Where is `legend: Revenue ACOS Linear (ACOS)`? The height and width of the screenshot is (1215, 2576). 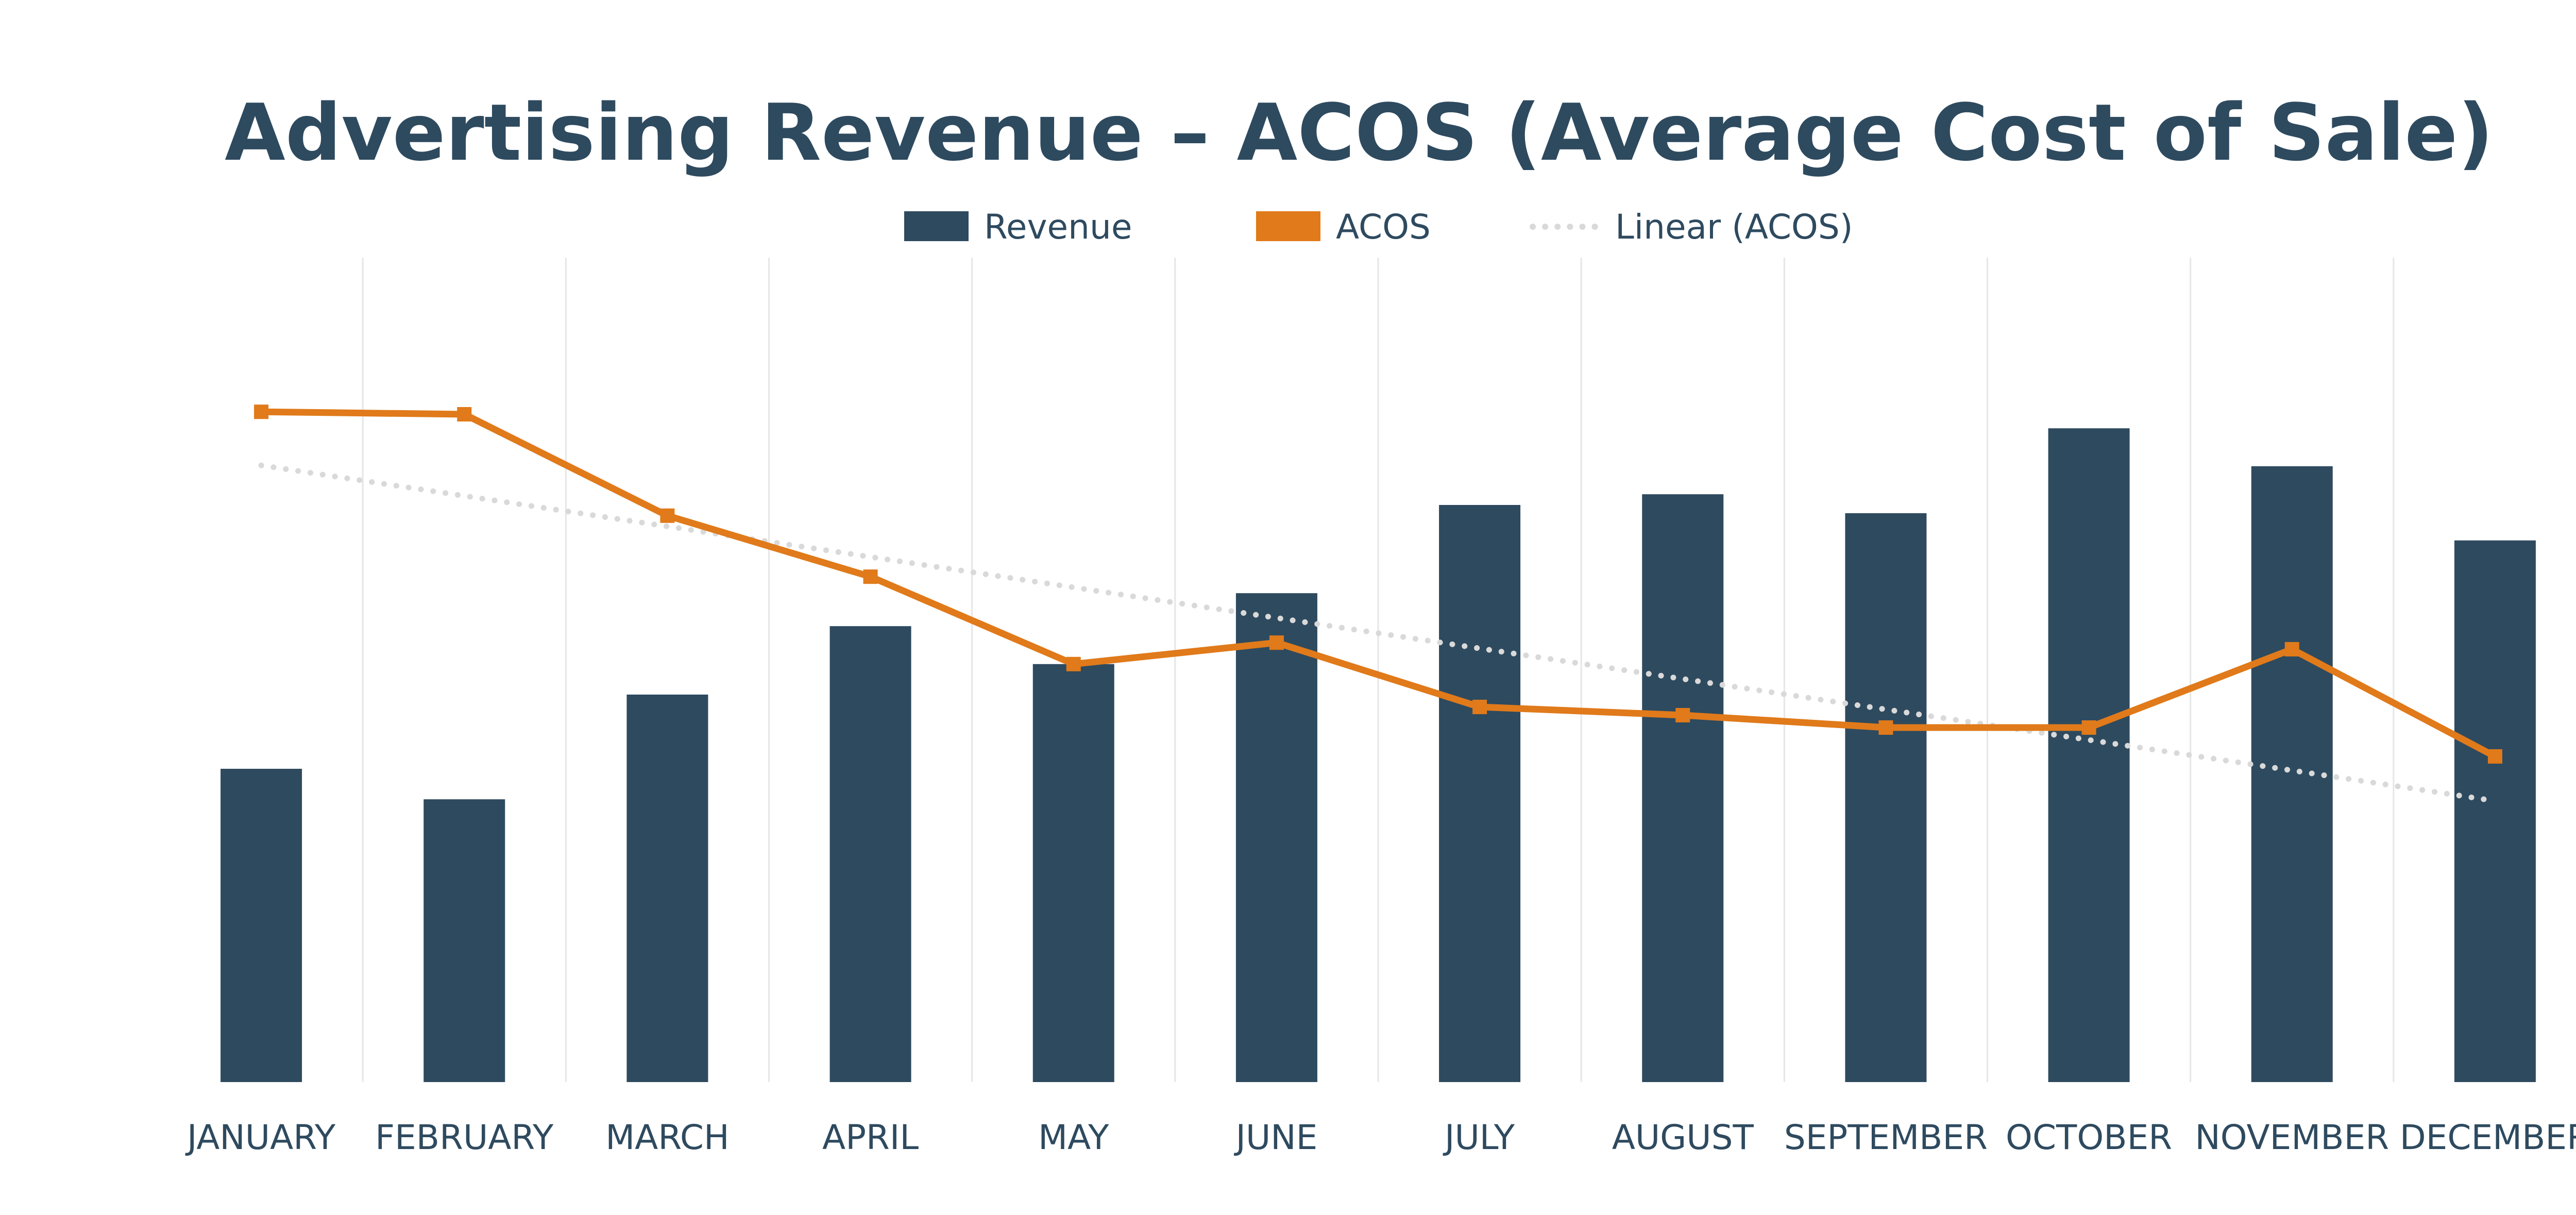 legend: Revenue ACOS Linear (ACOS) is located at coordinates (1378, 227).